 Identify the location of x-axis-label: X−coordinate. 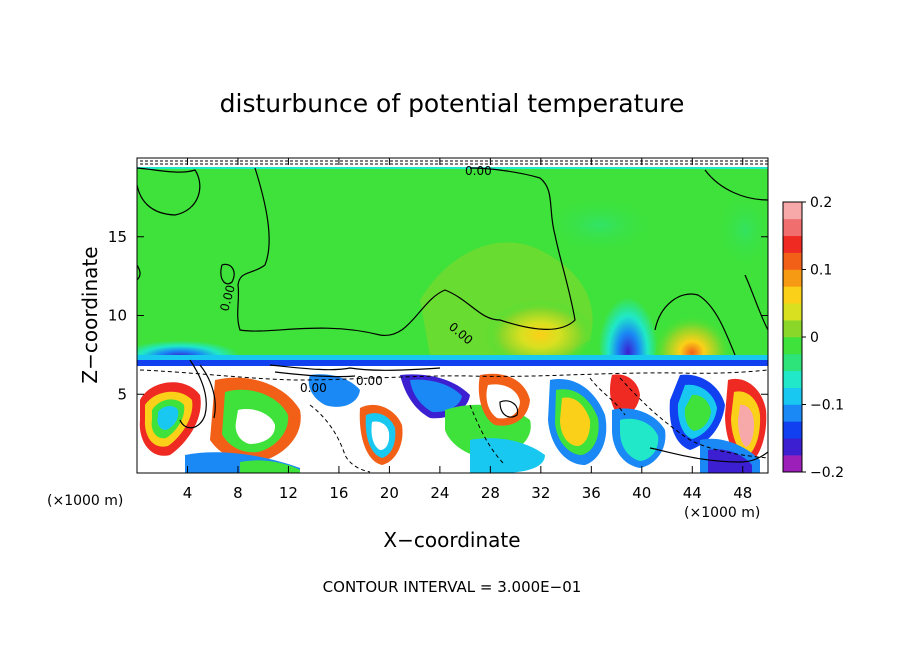
(451, 540).